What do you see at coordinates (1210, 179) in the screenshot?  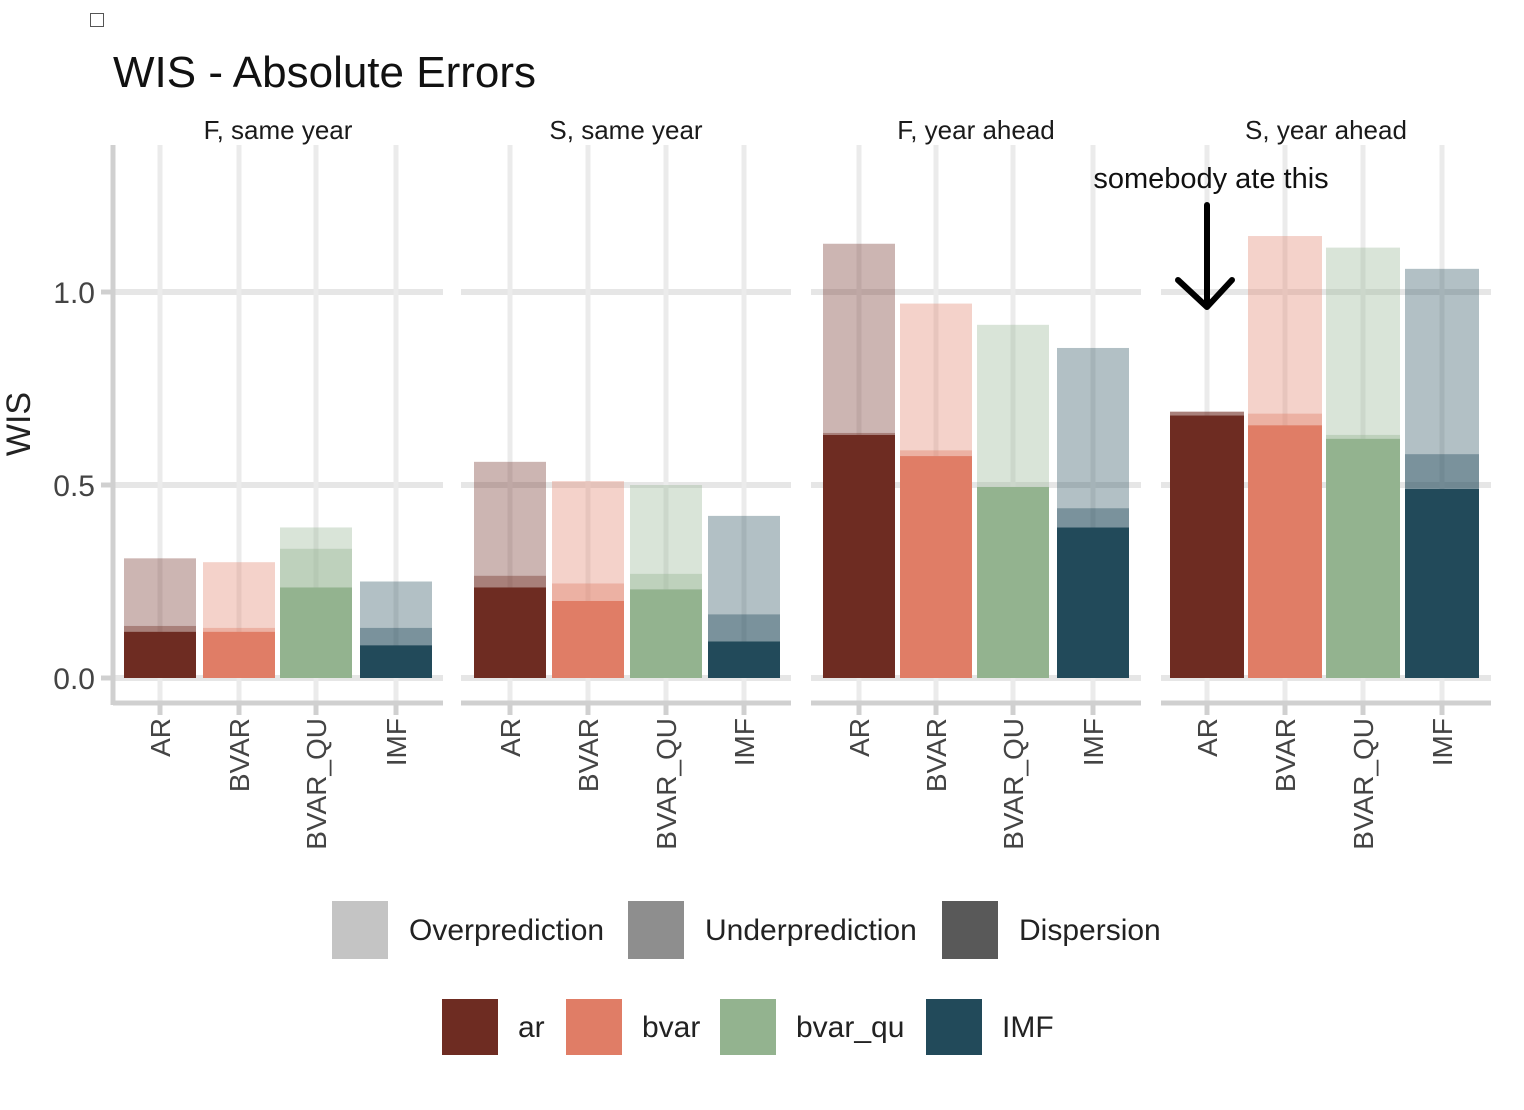 I see `annotation-text: somebody ate this` at bounding box center [1210, 179].